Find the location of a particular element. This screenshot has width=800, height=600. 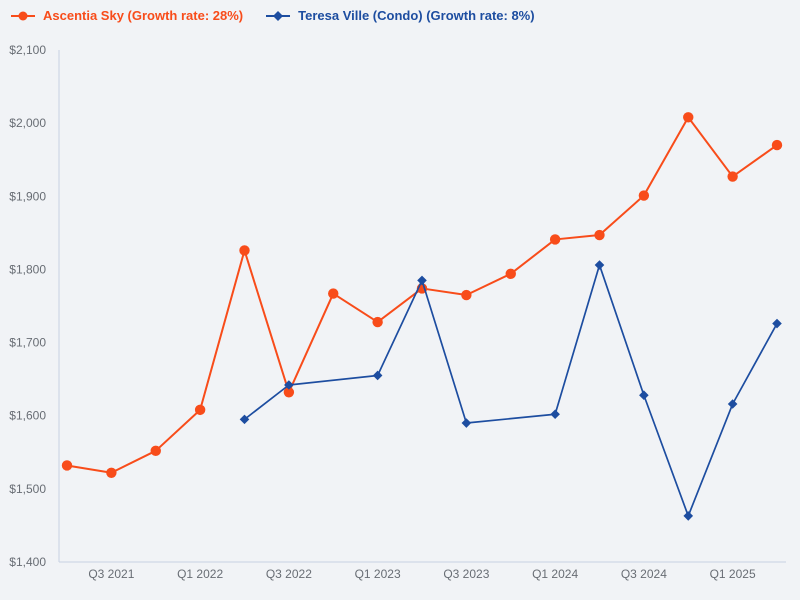

x-axis-tick-label: Q3 2021 is located at coordinates (111, 574).